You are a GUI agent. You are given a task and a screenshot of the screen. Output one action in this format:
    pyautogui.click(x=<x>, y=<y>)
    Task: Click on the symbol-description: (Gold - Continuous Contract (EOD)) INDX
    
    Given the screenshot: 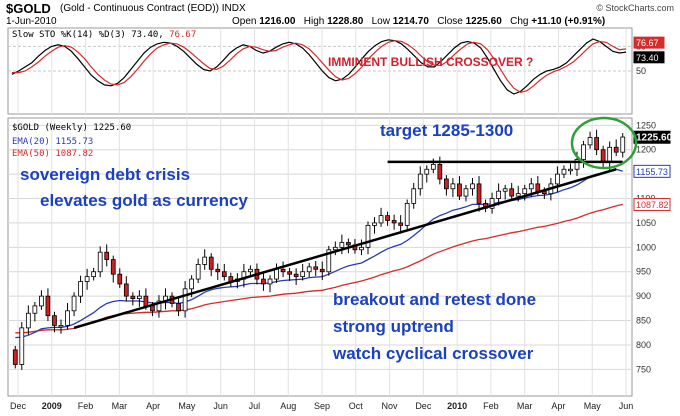 What is the action you would take?
    pyautogui.click(x=153, y=8)
    